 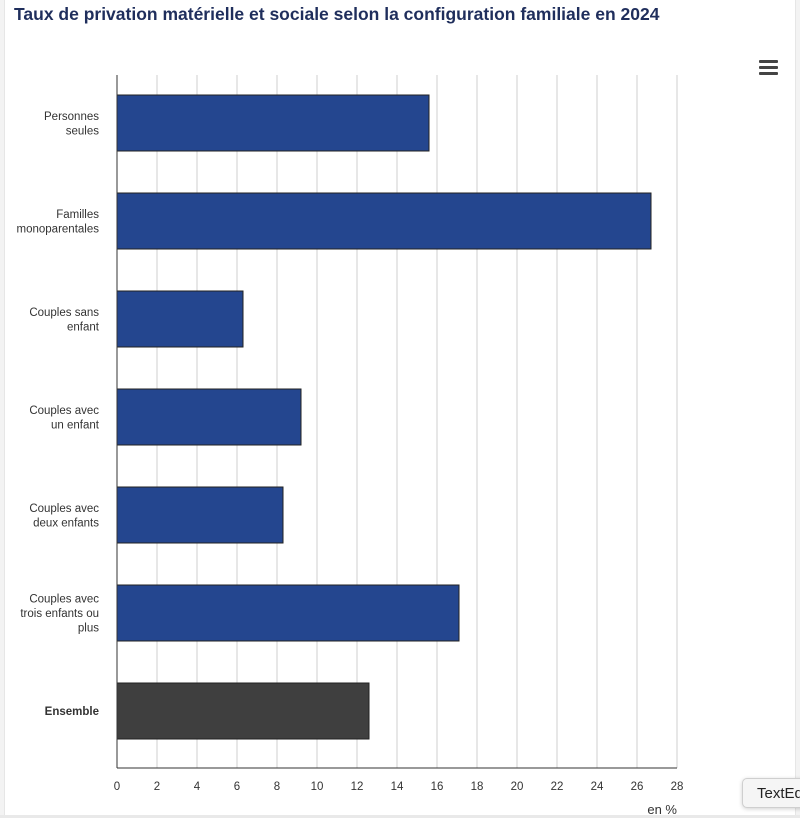 What do you see at coordinates (71, 124) in the screenshot?
I see `category-label: Personnes seules` at bounding box center [71, 124].